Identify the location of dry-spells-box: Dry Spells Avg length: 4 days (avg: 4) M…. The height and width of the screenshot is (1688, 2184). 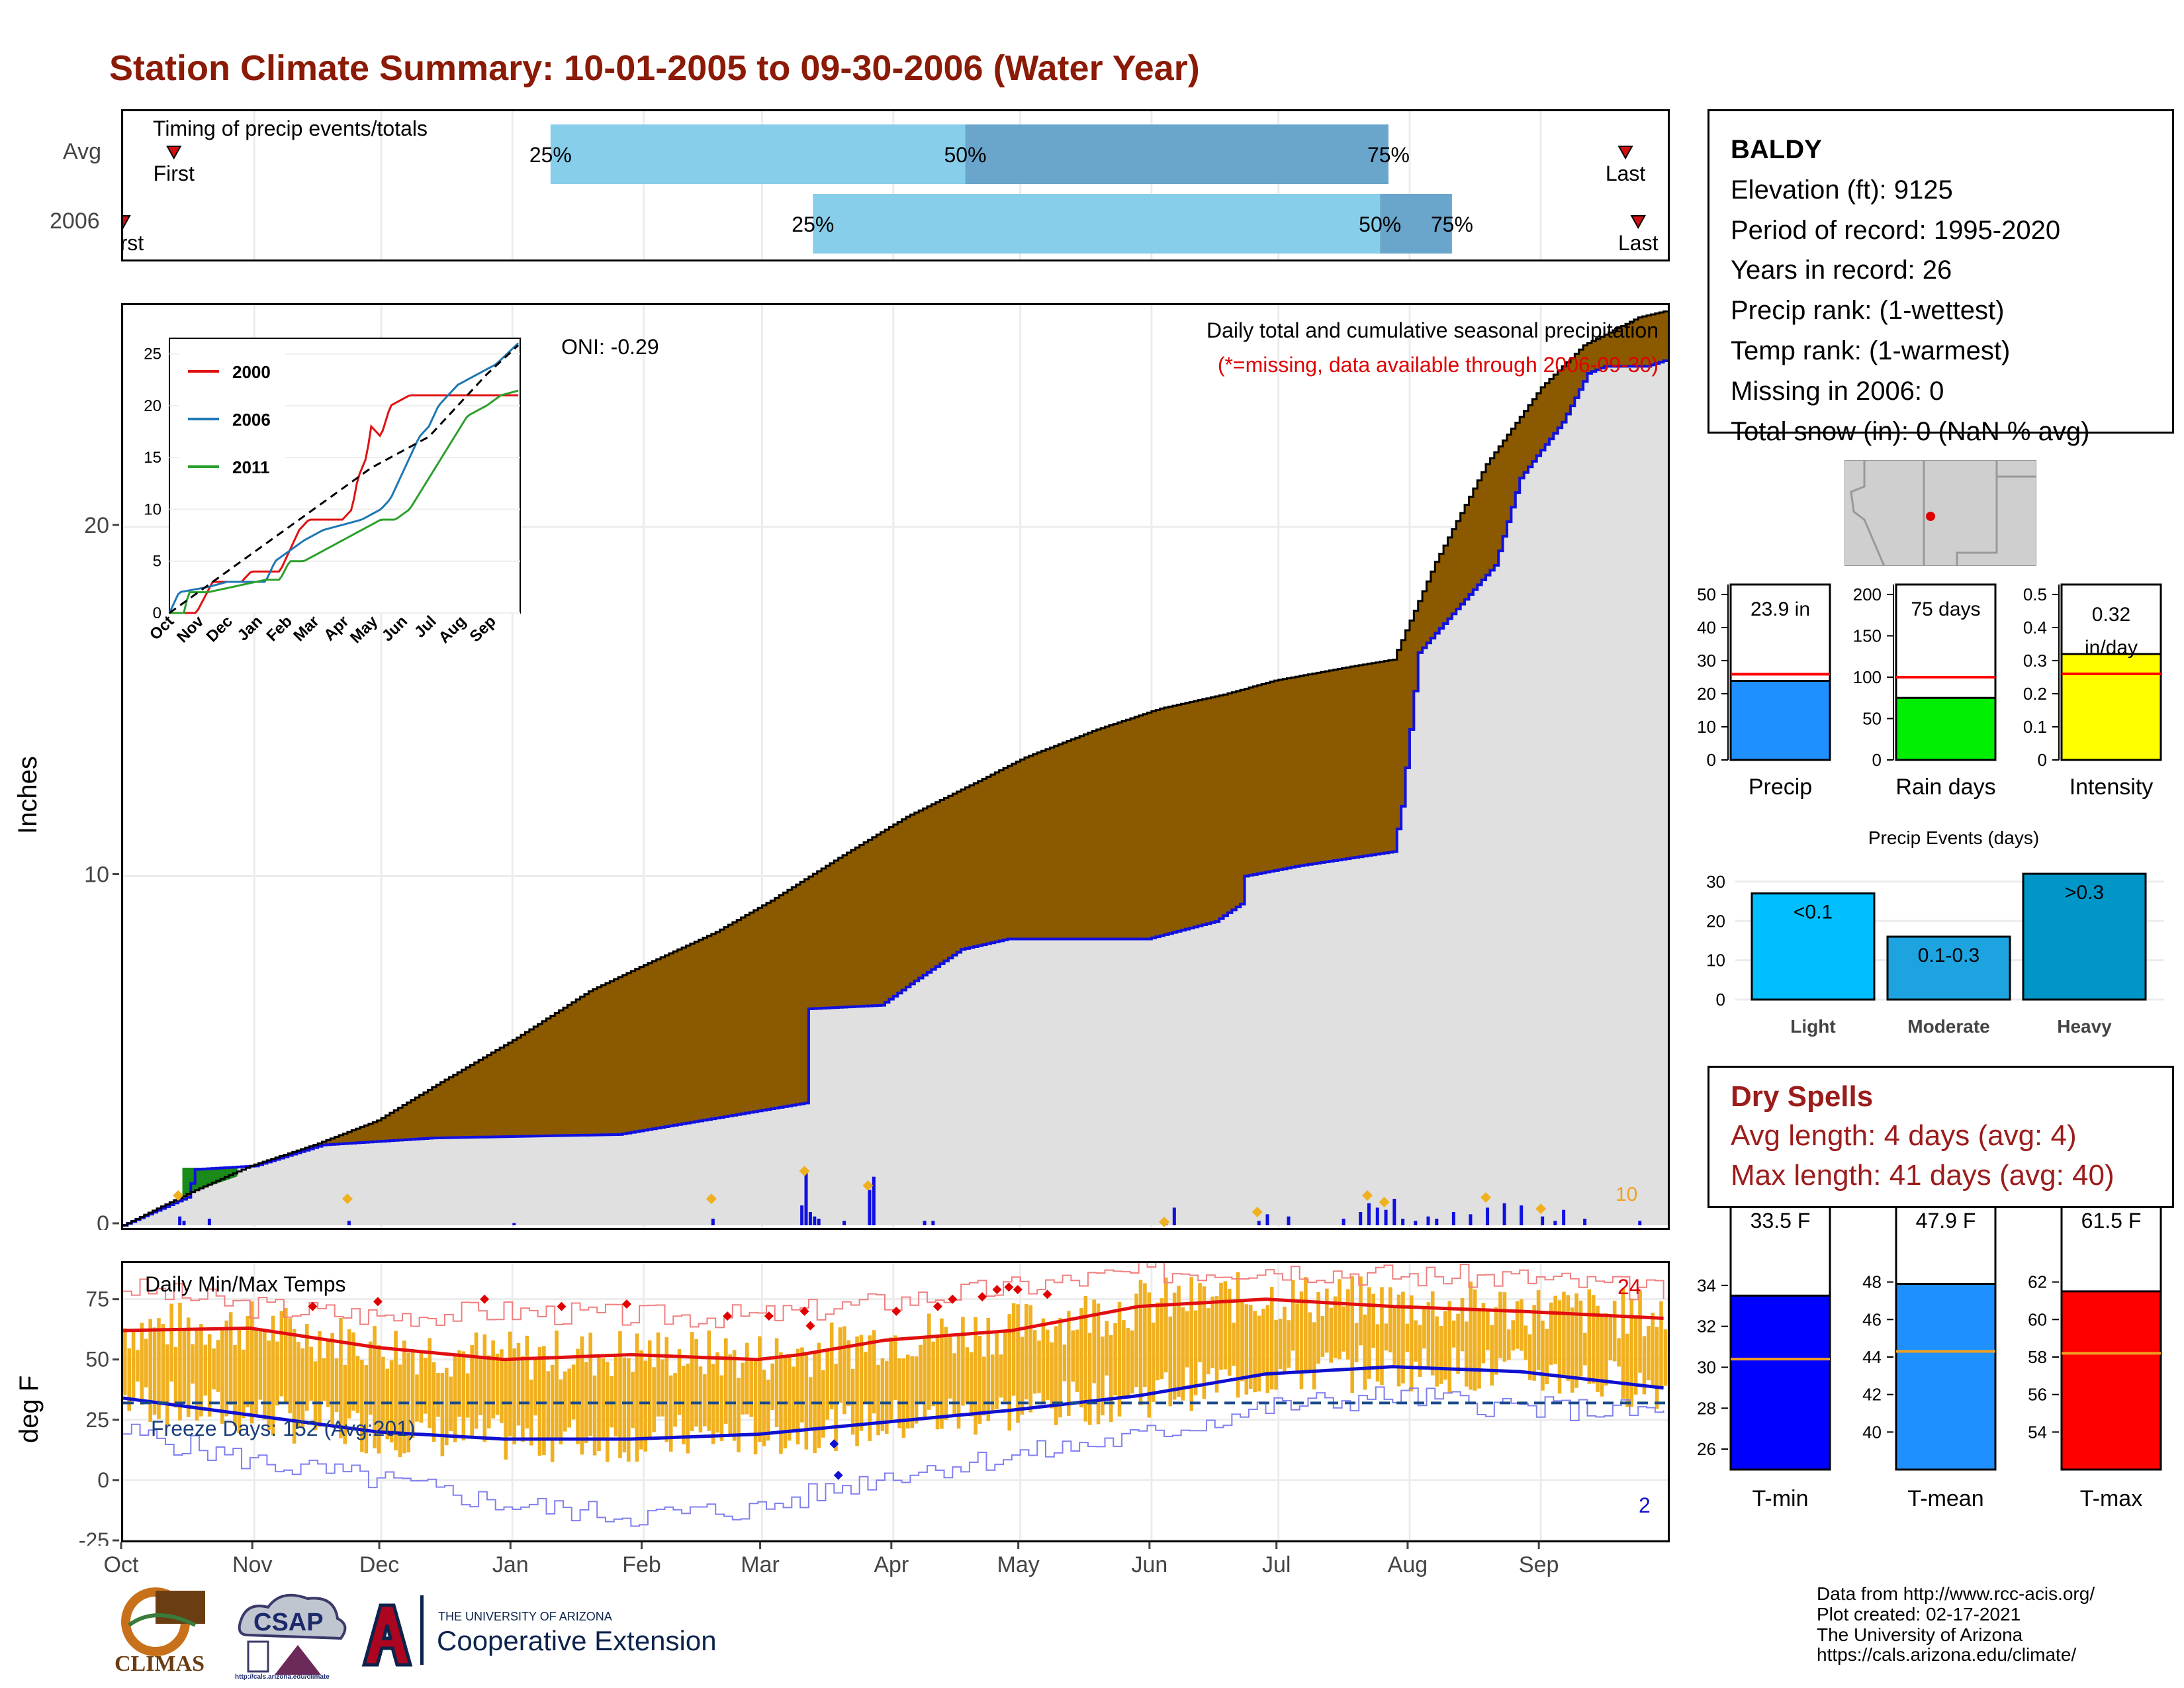
(1940, 1137).